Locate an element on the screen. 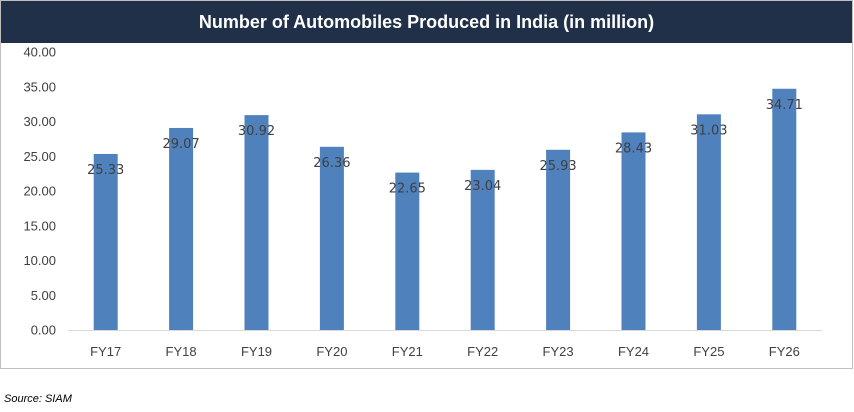 This screenshot has height=412, width=854. y-tick-label: 0.00 is located at coordinates (43, 330).